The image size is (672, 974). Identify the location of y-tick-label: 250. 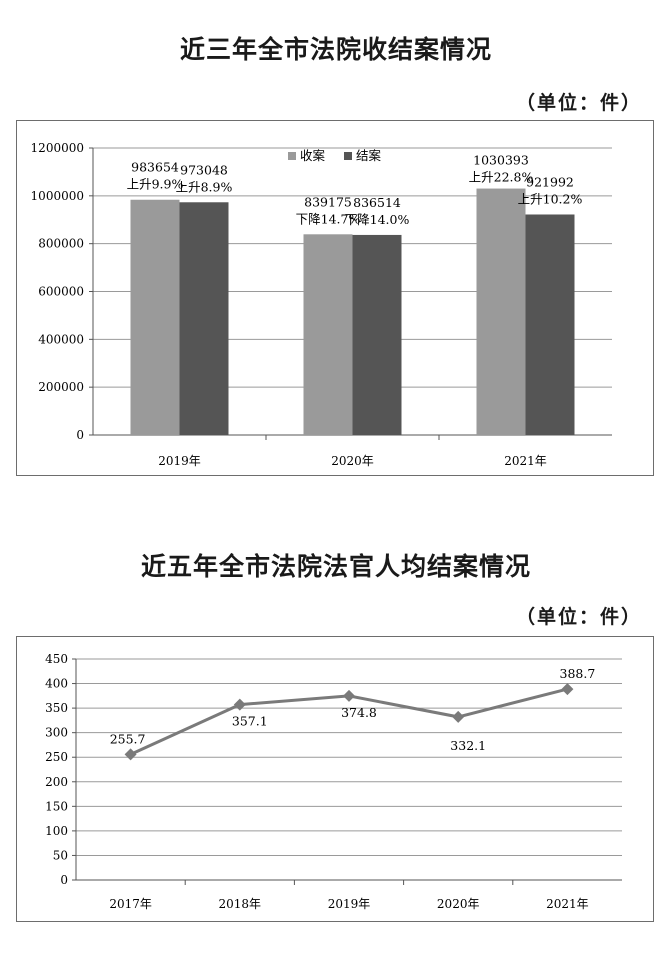
(56, 757).